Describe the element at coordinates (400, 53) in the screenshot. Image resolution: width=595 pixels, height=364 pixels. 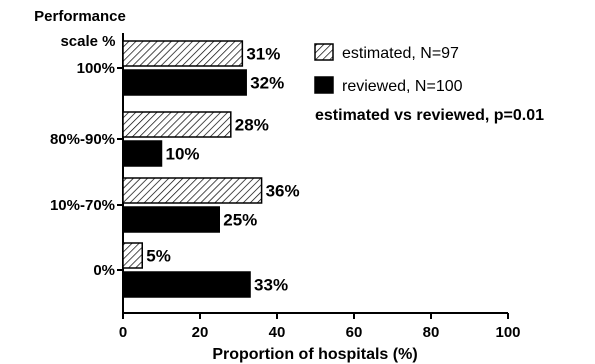
I see `legend-label: estimated, N=97` at that location.